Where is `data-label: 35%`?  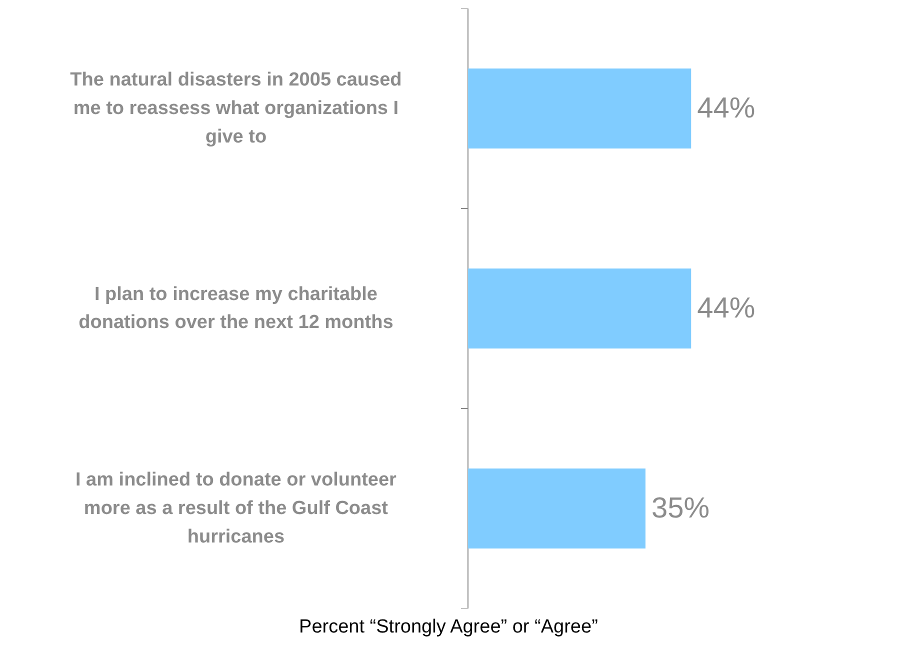
data-label: 35% is located at coordinates (680, 508).